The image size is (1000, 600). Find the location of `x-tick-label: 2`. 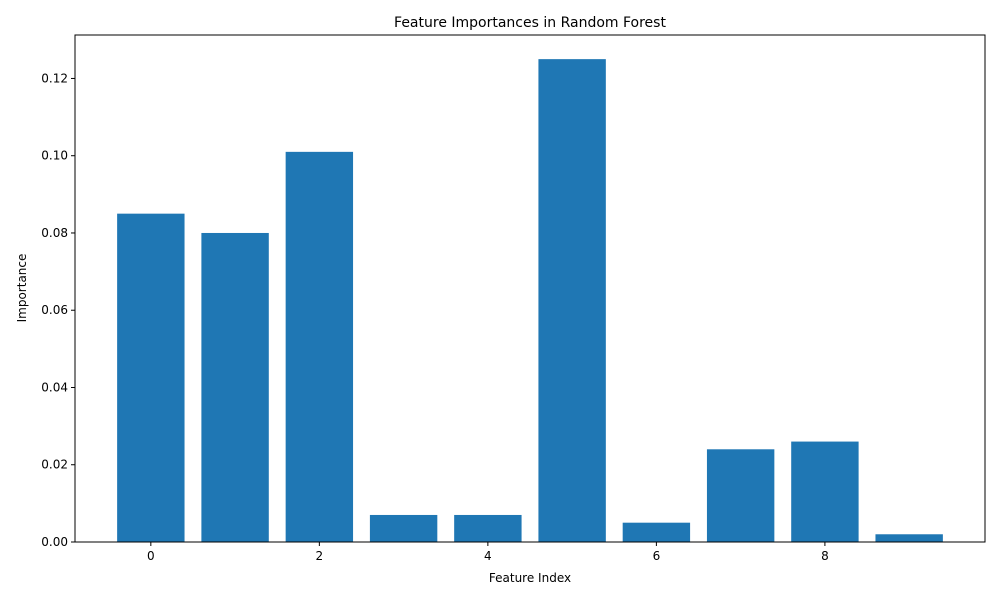

x-tick-label: 2 is located at coordinates (320, 556).